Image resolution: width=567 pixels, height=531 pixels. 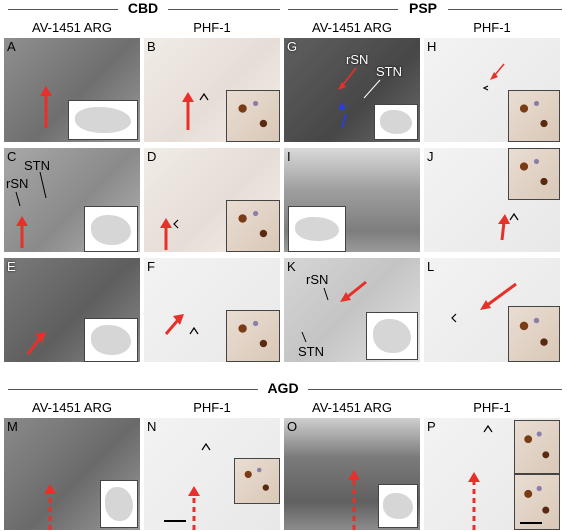 What do you see at coordinates (289, 156) in the screenshot?
I see `panel-label: I` at bounding box center [289, 156].